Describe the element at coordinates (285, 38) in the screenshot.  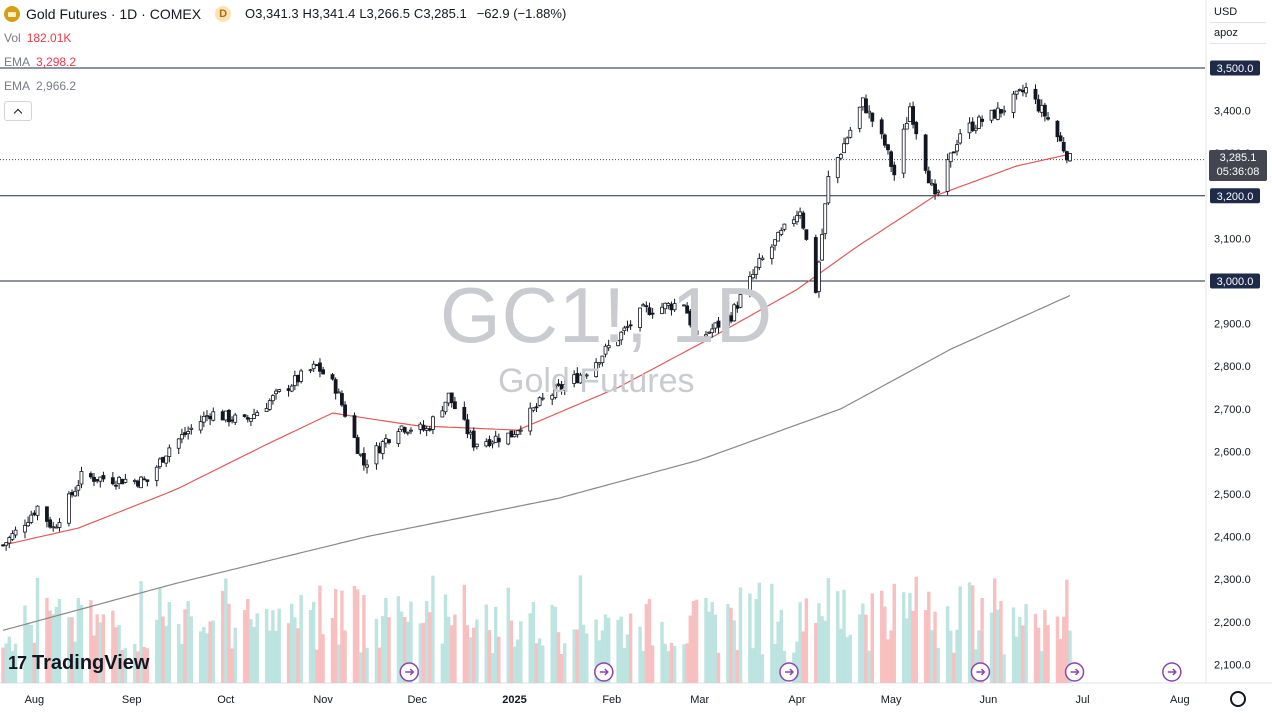
I see `indicator-vol: Vol 182.01K` at that location.